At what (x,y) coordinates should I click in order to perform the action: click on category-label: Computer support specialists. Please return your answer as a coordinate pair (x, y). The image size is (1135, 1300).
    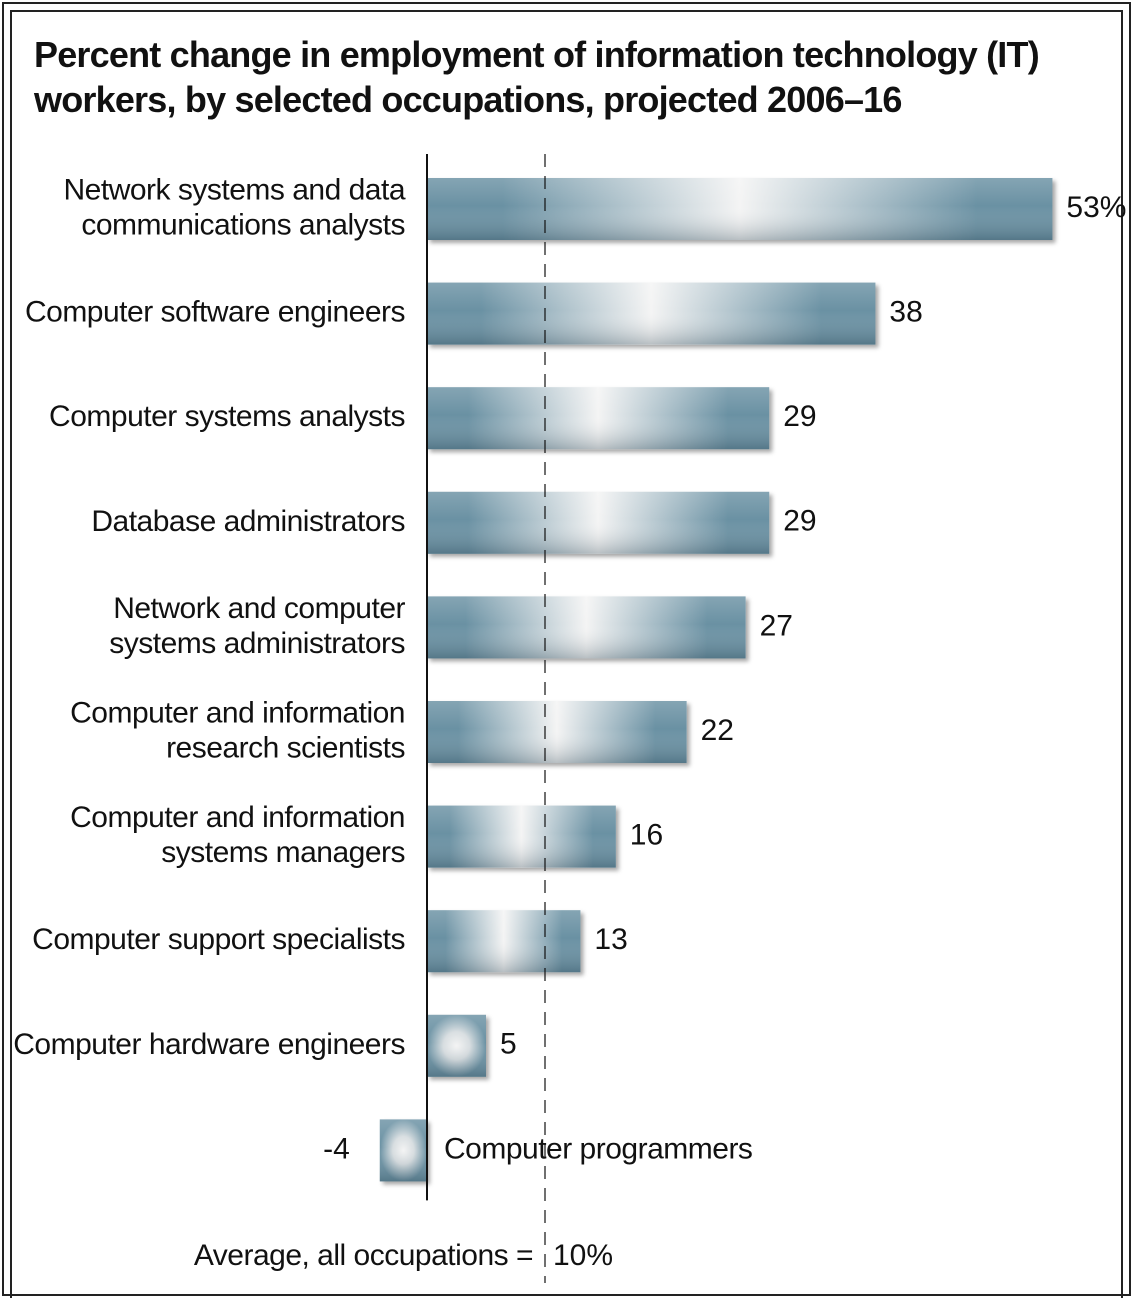
    Looking at the image, I should click on (218, 939).